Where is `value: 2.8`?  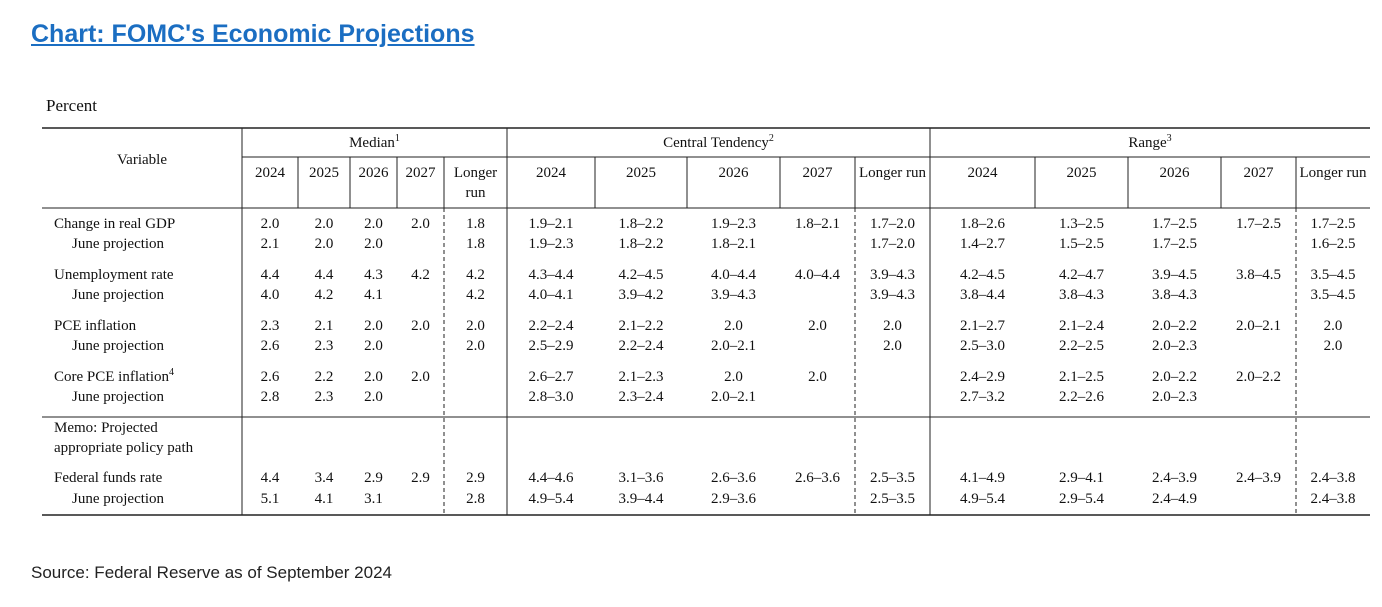 value: 2.8 is located at coordinates (270, 397).